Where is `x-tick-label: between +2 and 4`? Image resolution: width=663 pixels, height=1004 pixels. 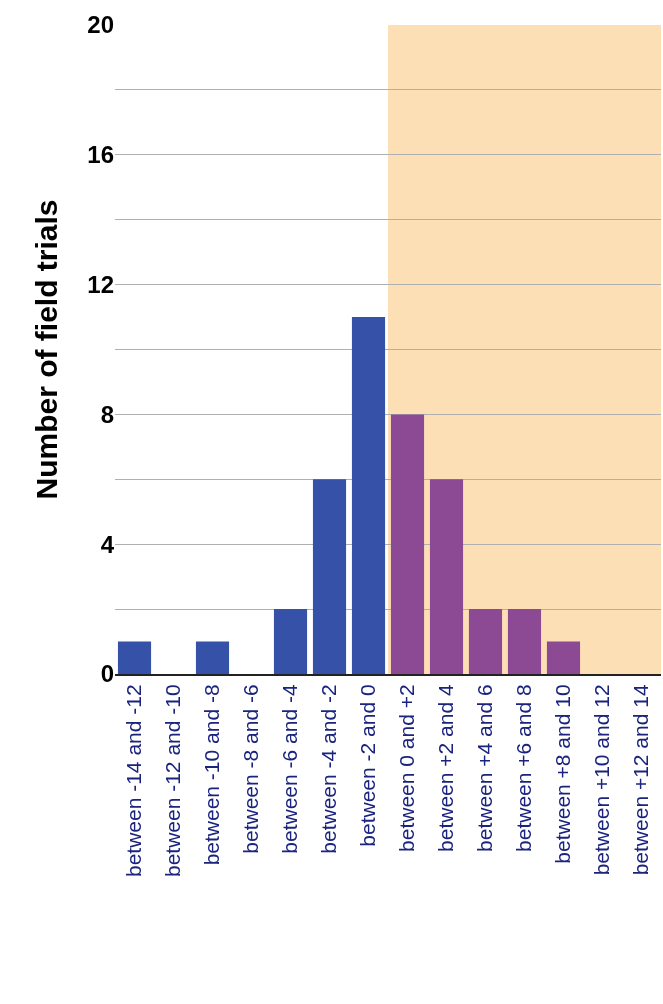
x-tick-label: between +2 and 4 is located at coordinates (446, 768).